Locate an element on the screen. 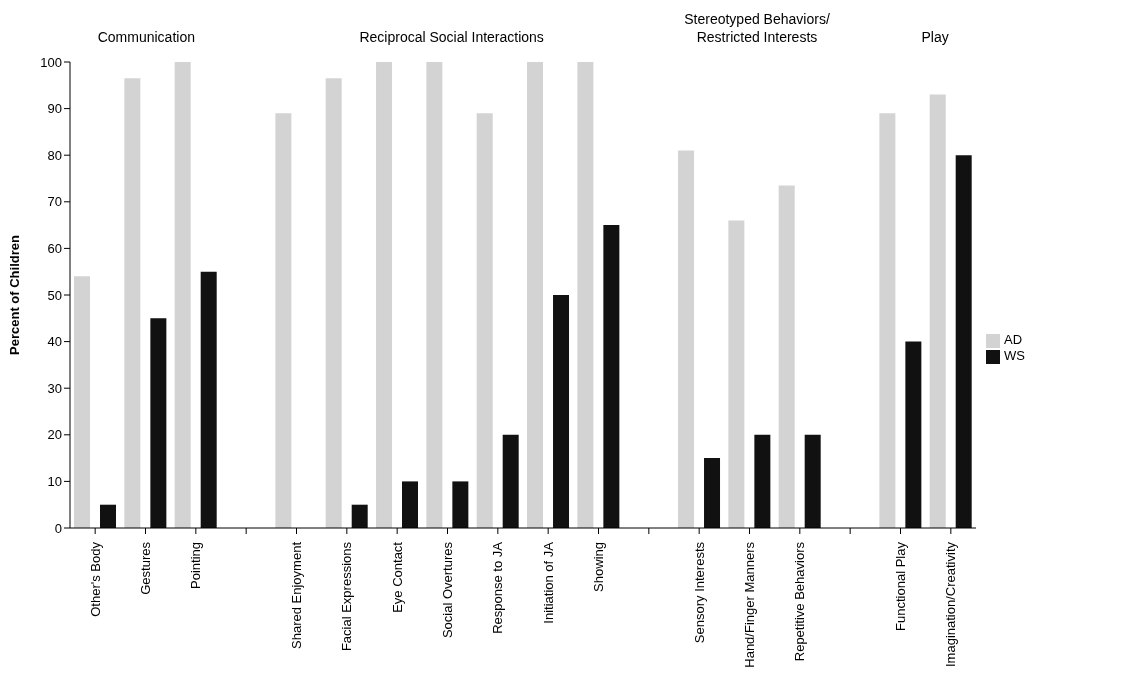  text: Stereotyped Behaviors/ Restricted Interests is located at coordinates (757, 28).